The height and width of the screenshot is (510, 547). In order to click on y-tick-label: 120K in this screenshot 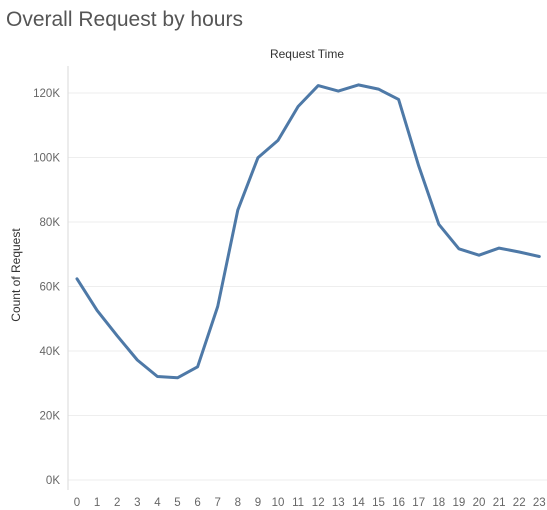, I will do `click(46, 94)`.